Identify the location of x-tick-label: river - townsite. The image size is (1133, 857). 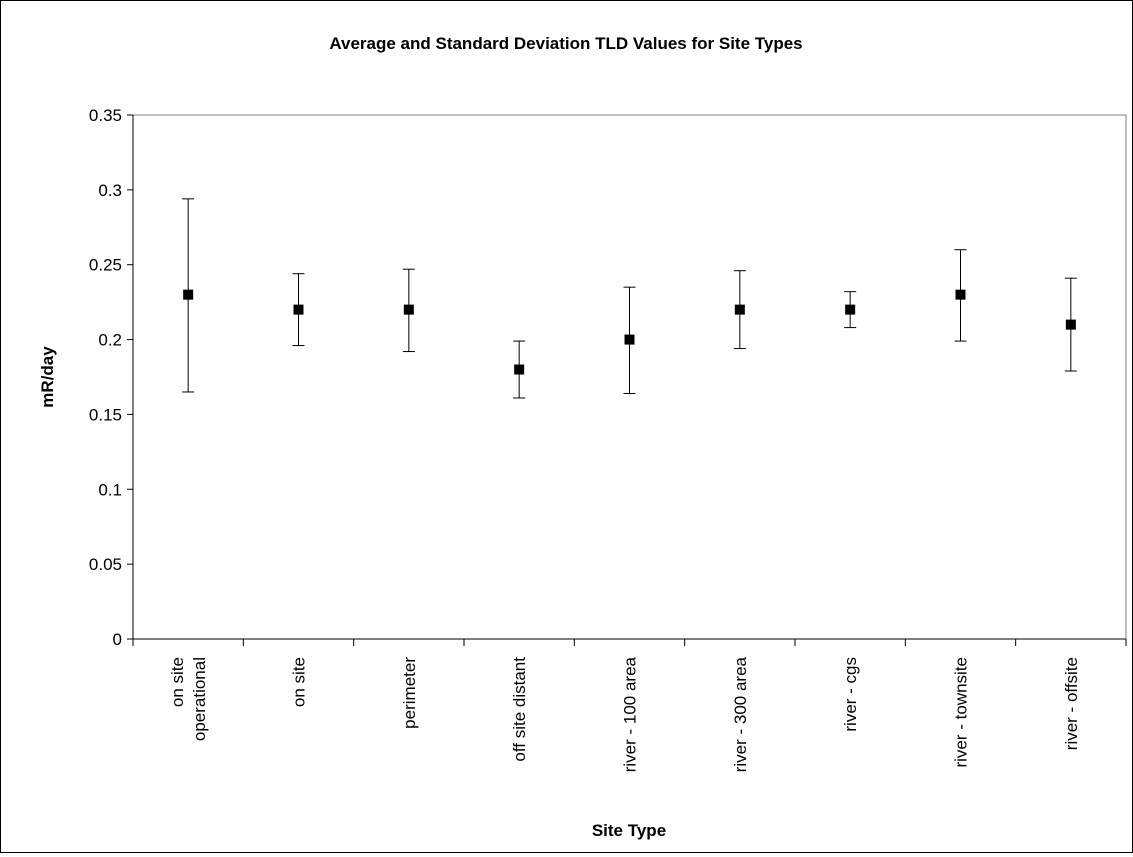
(961, 712).